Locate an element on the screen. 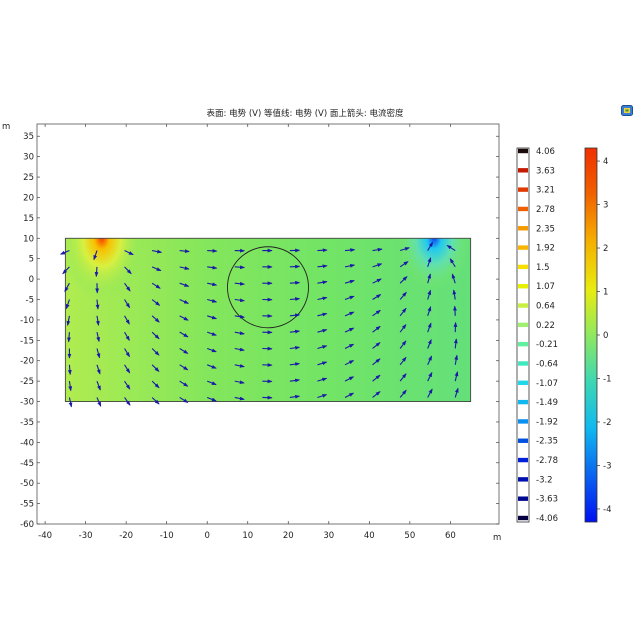 The width and height of the screenshot is (640, 640). y-tick-label: -10 is located at coordinates (27, 321).